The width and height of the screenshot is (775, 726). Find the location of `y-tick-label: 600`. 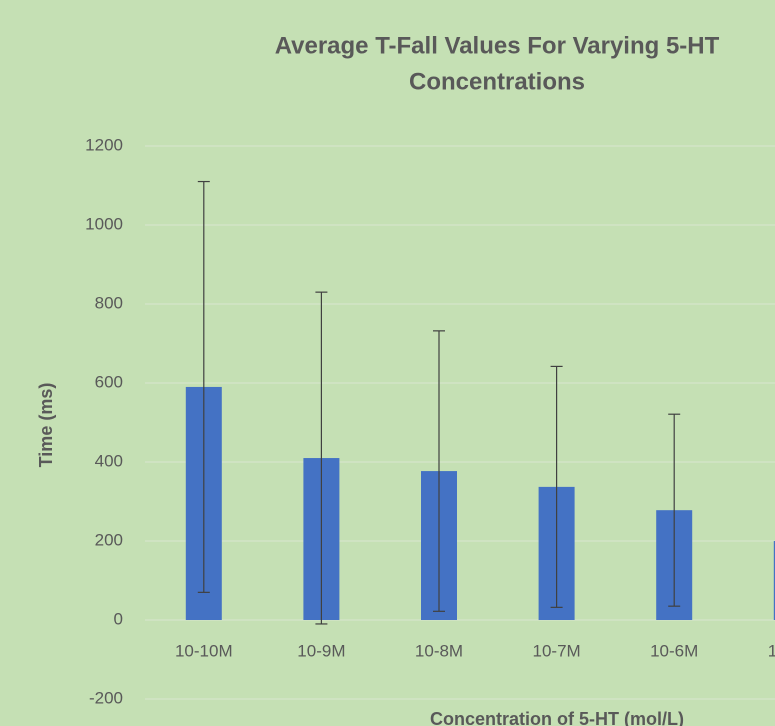

y-tick-label: 600 is located at coordinates (109, 381).